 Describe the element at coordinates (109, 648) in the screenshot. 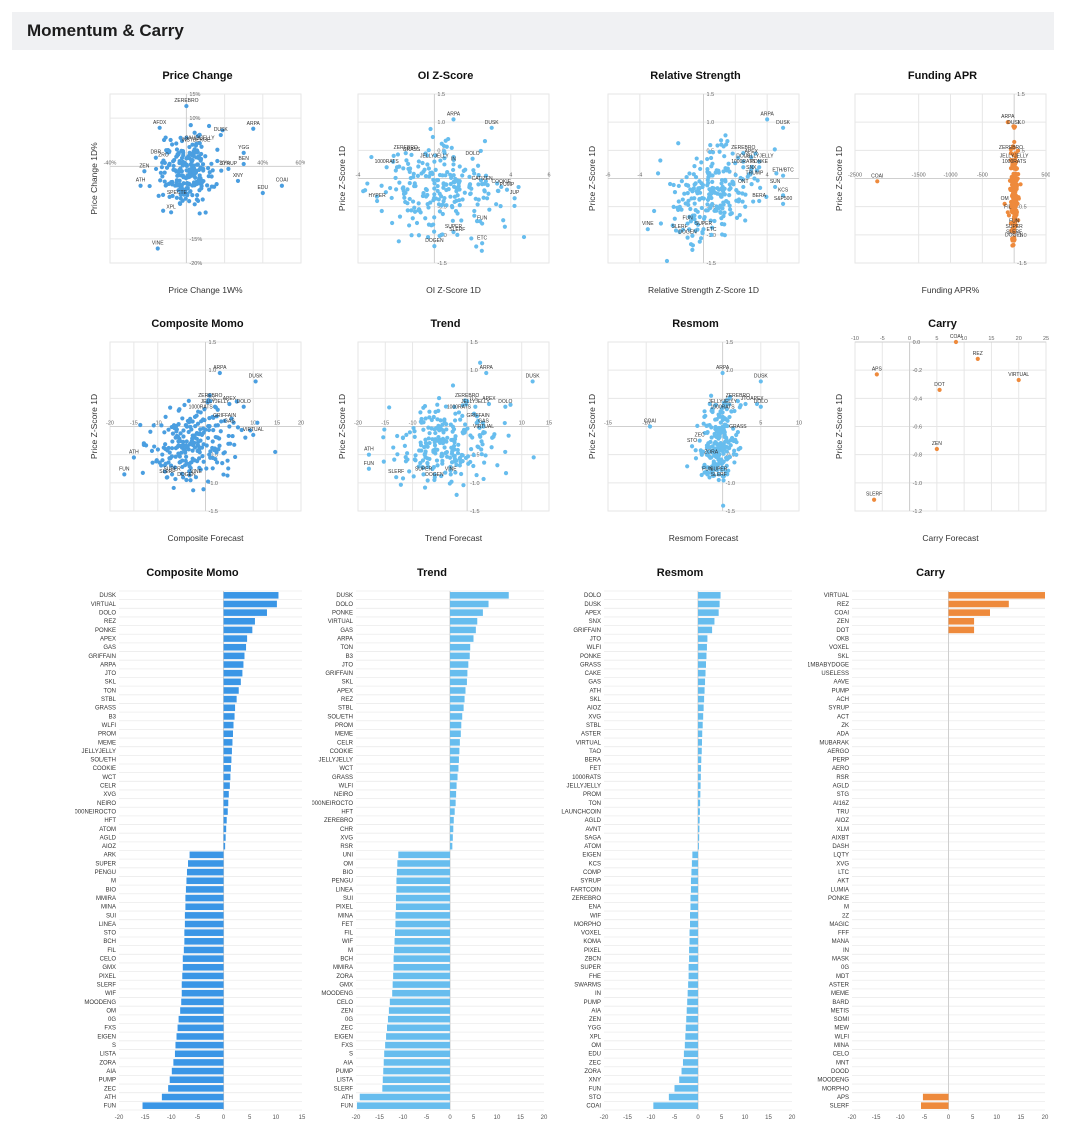

I see `category-label: GAS` at that location.